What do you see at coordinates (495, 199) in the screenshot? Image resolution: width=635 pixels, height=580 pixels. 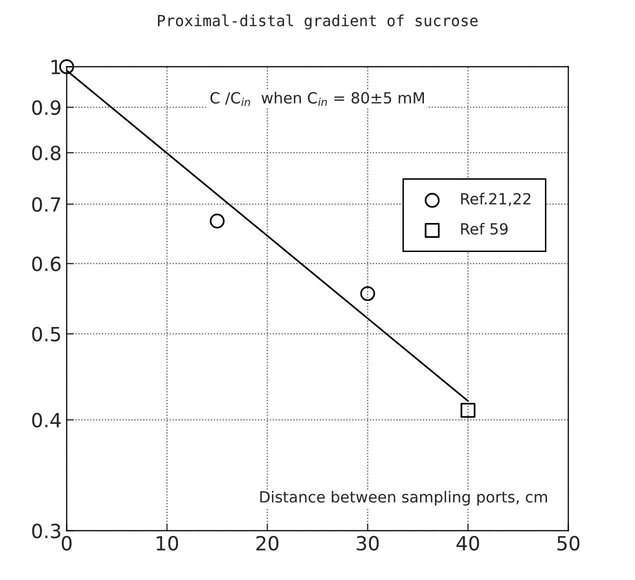 I see `legend-label: Ref.21,22` at bounding box center [495, 199].